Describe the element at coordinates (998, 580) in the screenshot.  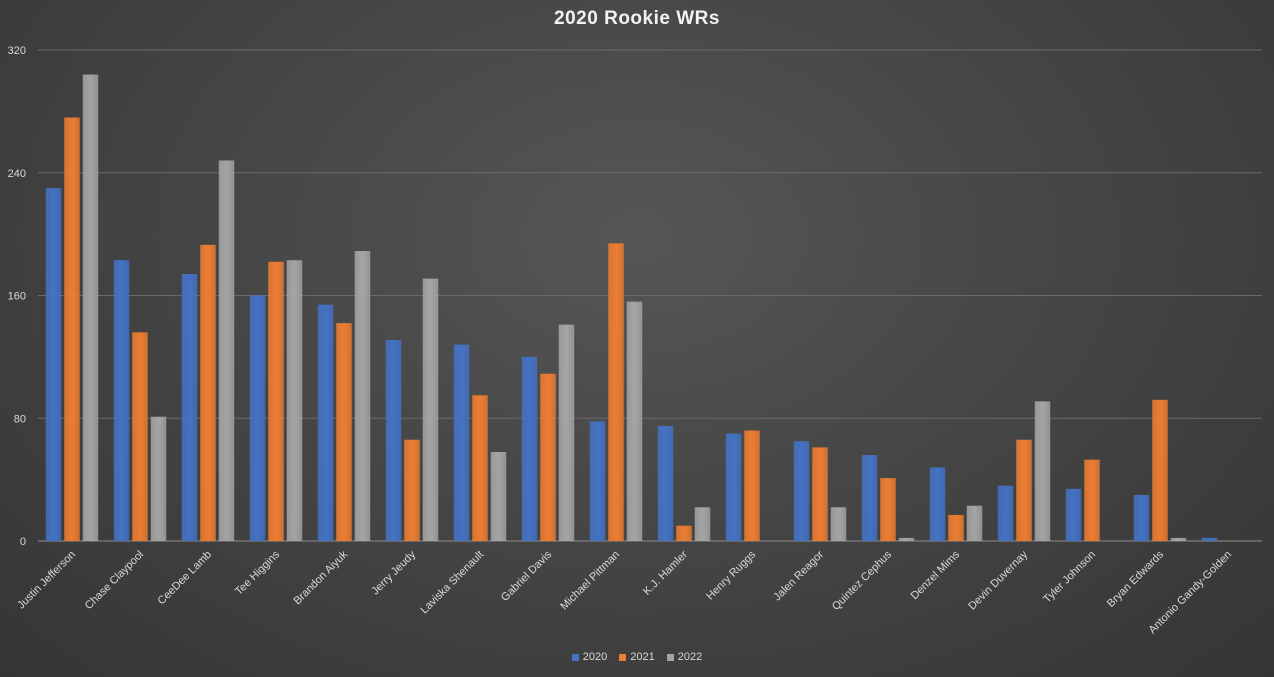
I see `x-tick-label: Devin Duvernay` at that location.